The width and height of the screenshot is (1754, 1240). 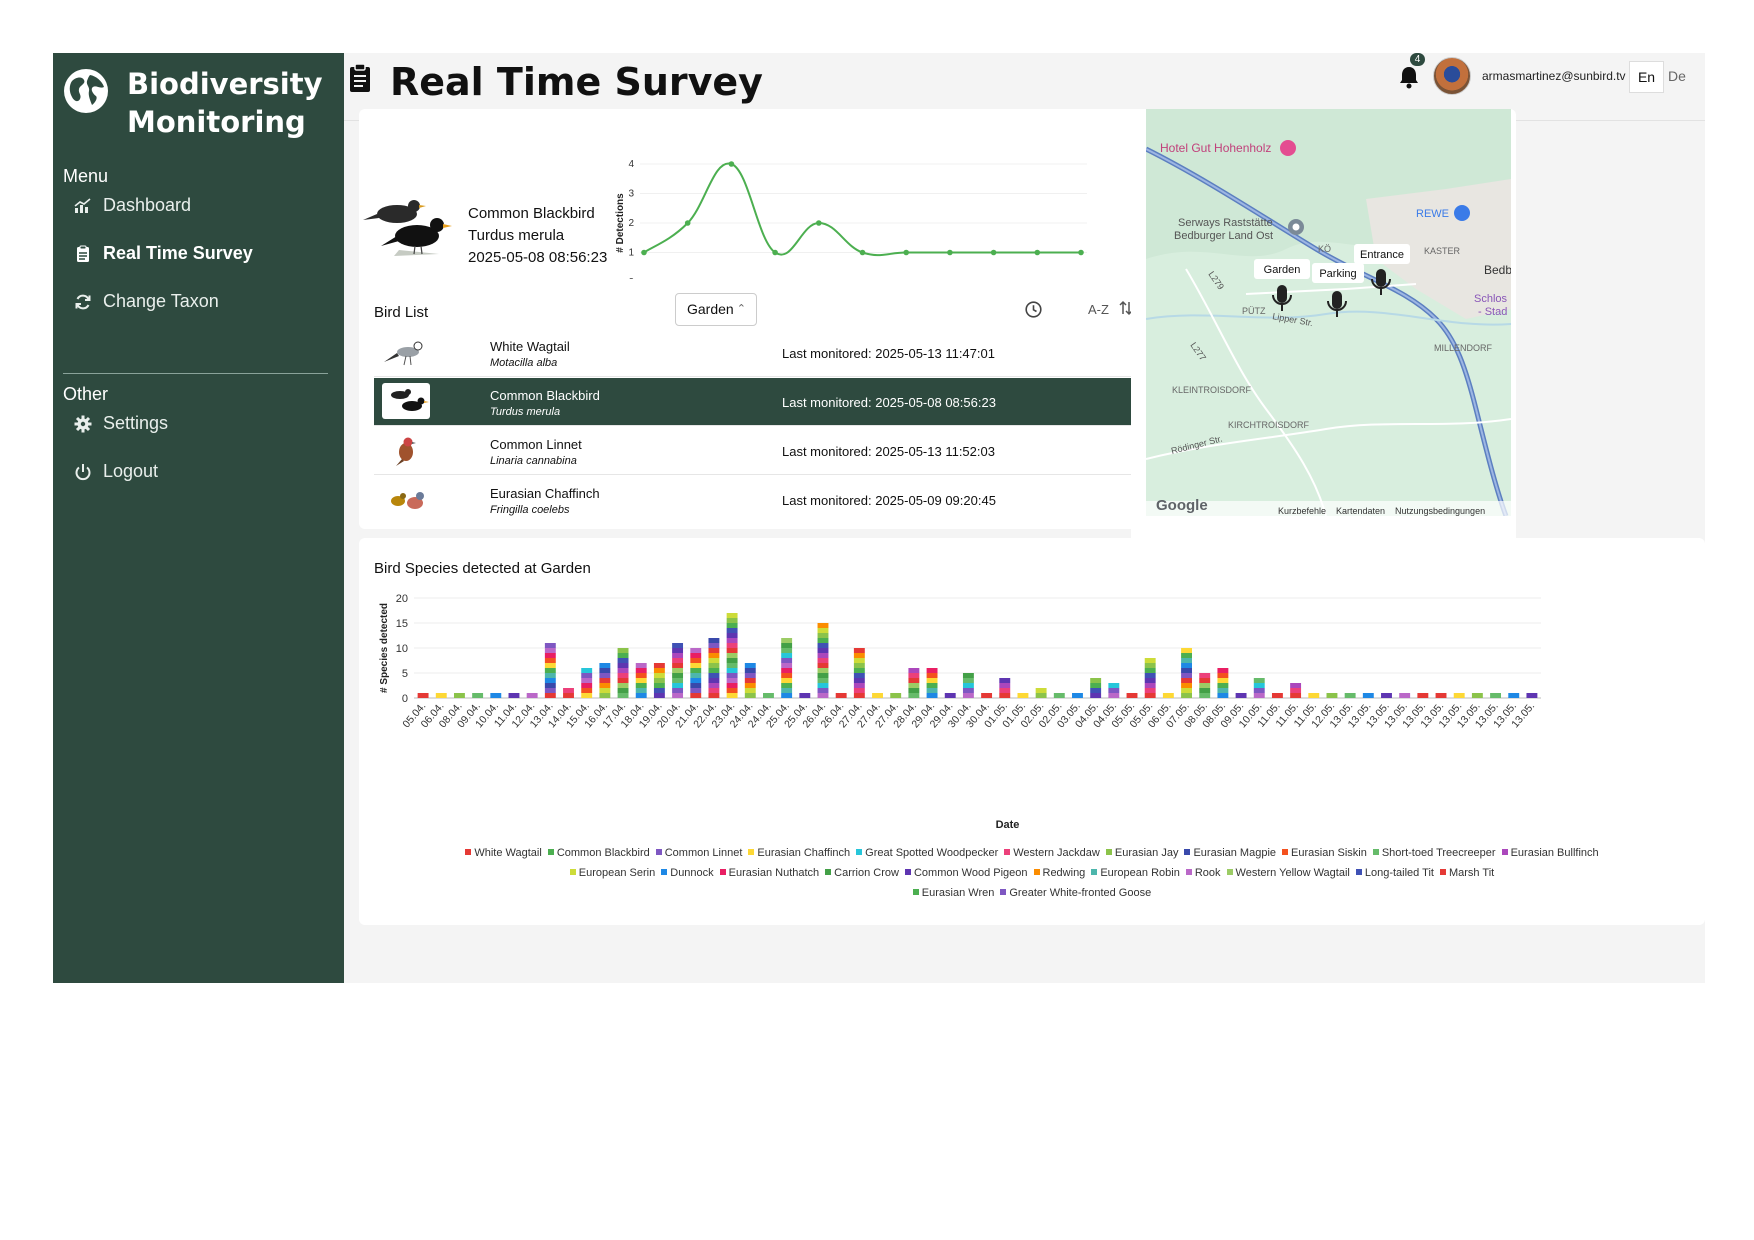 I want to click on legend-item: Eurasian Nuthatch, so click(x=769, y=873).